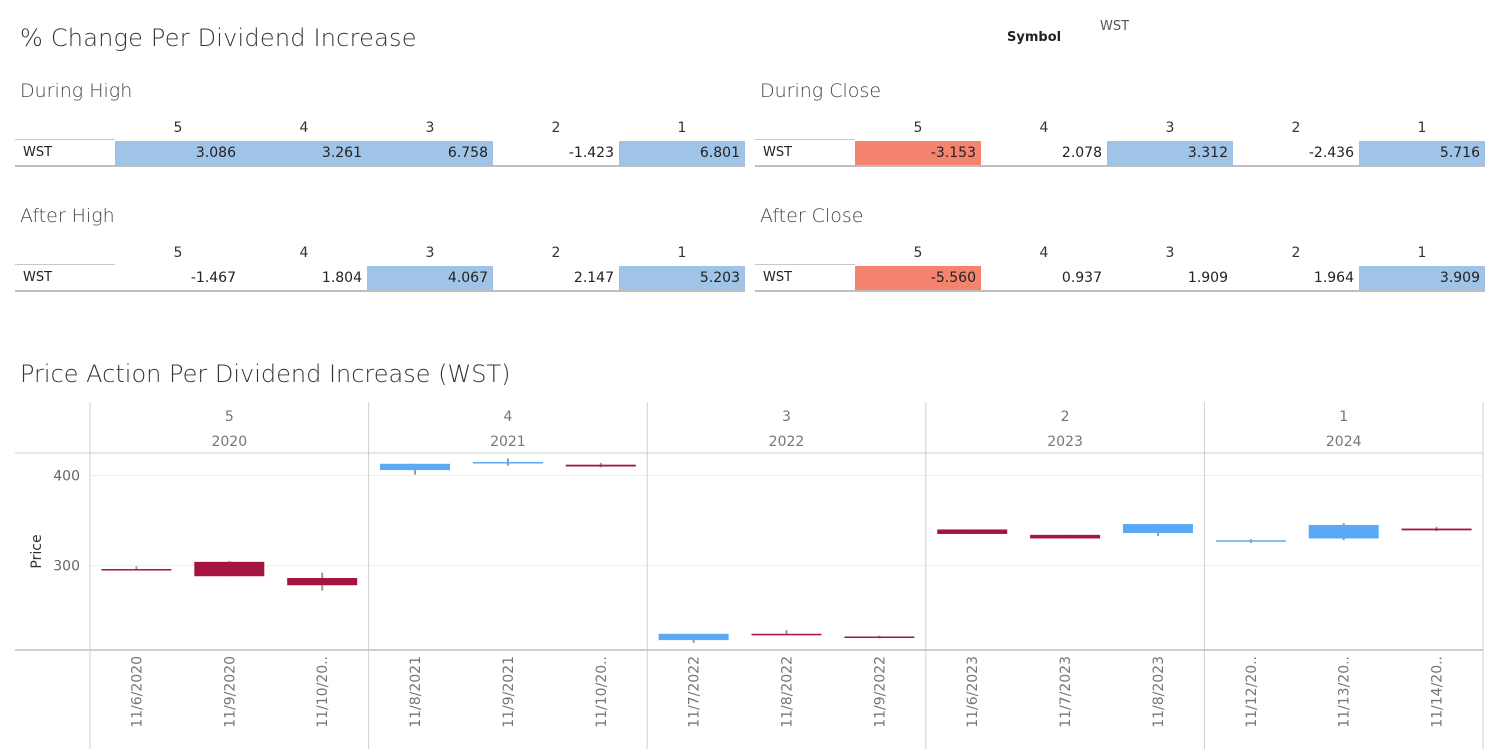  I want to click on table-cell: 3.261, so click(304, 153).